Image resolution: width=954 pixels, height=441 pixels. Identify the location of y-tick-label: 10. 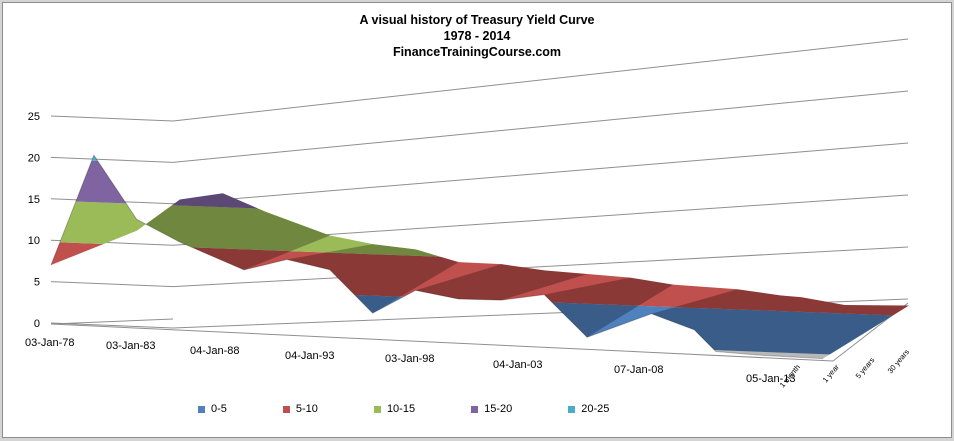
(34, 241).